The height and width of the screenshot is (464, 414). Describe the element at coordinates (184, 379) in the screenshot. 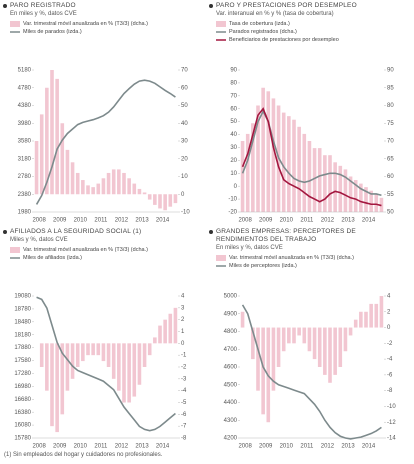

I see `y2-tick-label: -3` at that location.